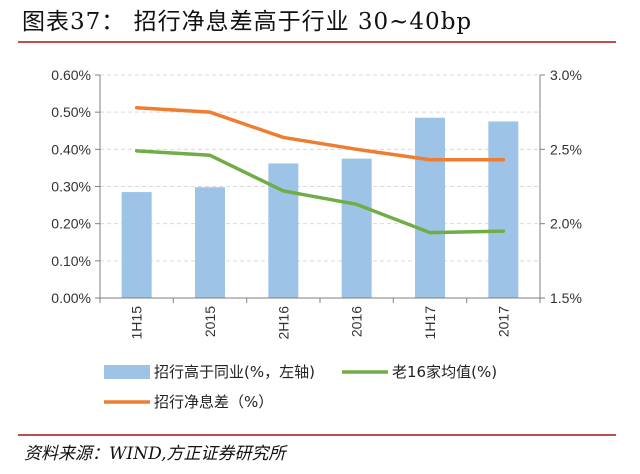 The image size is (640, 474). What do you see at coordinates (71, 149) in the screenshot?
I see `y-left-tick-label: 0.40%` at bounding box center [71, 149].